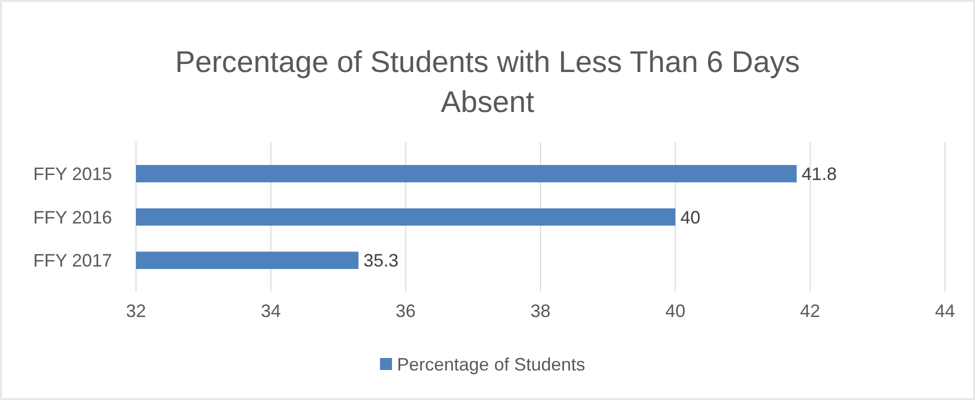  I want to click on x-tick-label: 34, so click(270, 311).